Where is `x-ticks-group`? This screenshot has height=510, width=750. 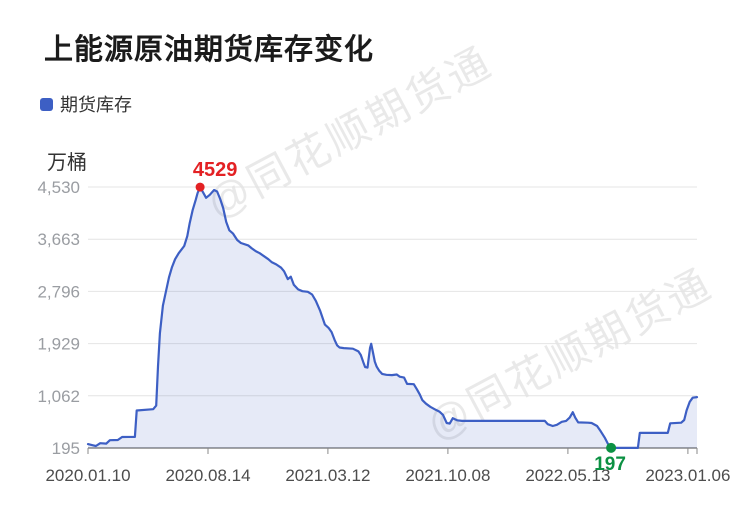 x-ticks-group is located at coordinates (392, 451).